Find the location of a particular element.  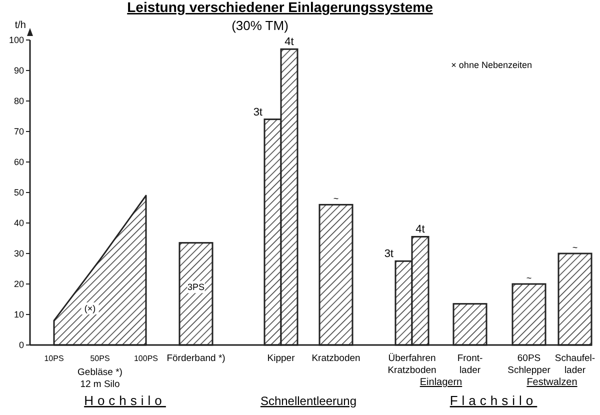

text: 3t is located at coordinates (389, 254).